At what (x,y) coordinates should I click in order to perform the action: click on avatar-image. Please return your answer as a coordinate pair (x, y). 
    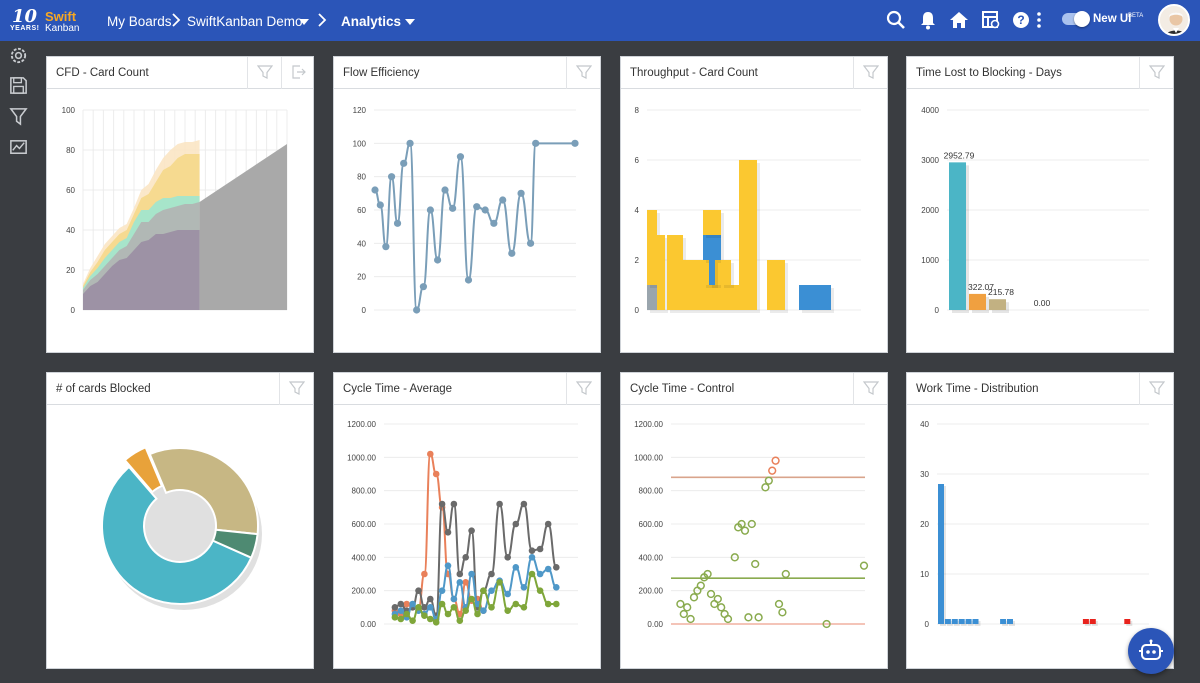
    Looking at the image, I should click on (1174, 20).